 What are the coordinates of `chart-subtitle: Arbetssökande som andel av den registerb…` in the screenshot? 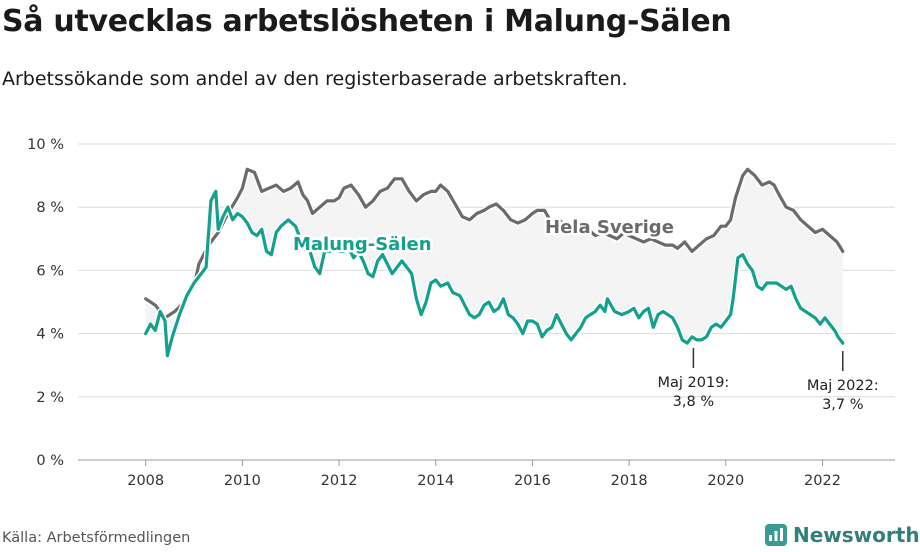 It's located at (315, 79).